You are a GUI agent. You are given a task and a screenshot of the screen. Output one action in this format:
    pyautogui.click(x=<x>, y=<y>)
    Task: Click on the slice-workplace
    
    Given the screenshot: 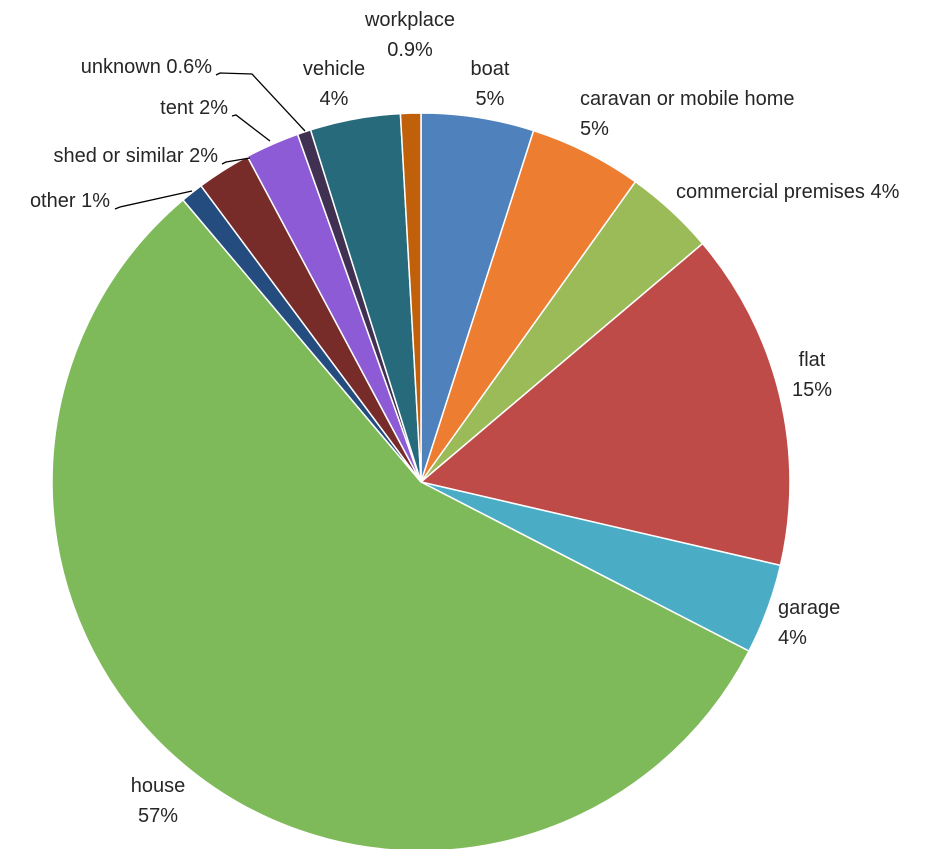 What is the action you would take?
    pyautogui.click(x=410, y=297)
    